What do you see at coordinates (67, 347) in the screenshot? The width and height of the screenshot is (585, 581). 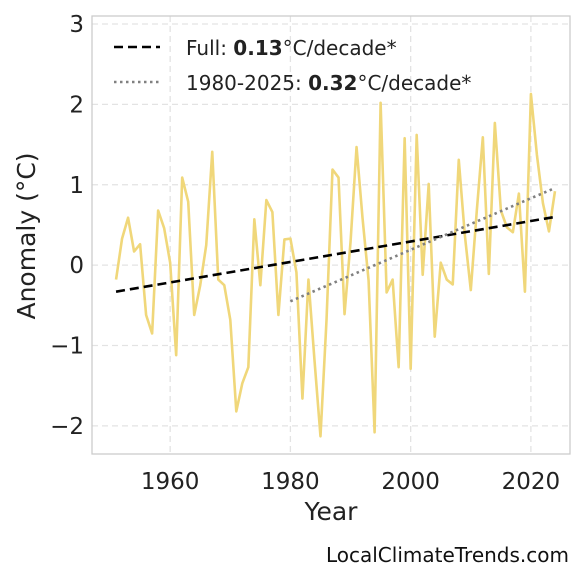 I see `y-tick-label: −1` at bounding box center [67, 347].